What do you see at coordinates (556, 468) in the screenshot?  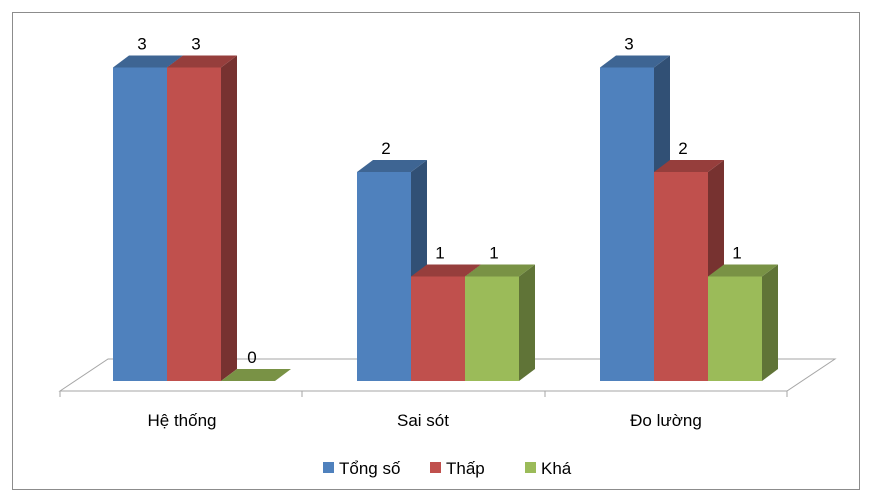 I see `legend-label: Khá` at bounding box center [556, 468].